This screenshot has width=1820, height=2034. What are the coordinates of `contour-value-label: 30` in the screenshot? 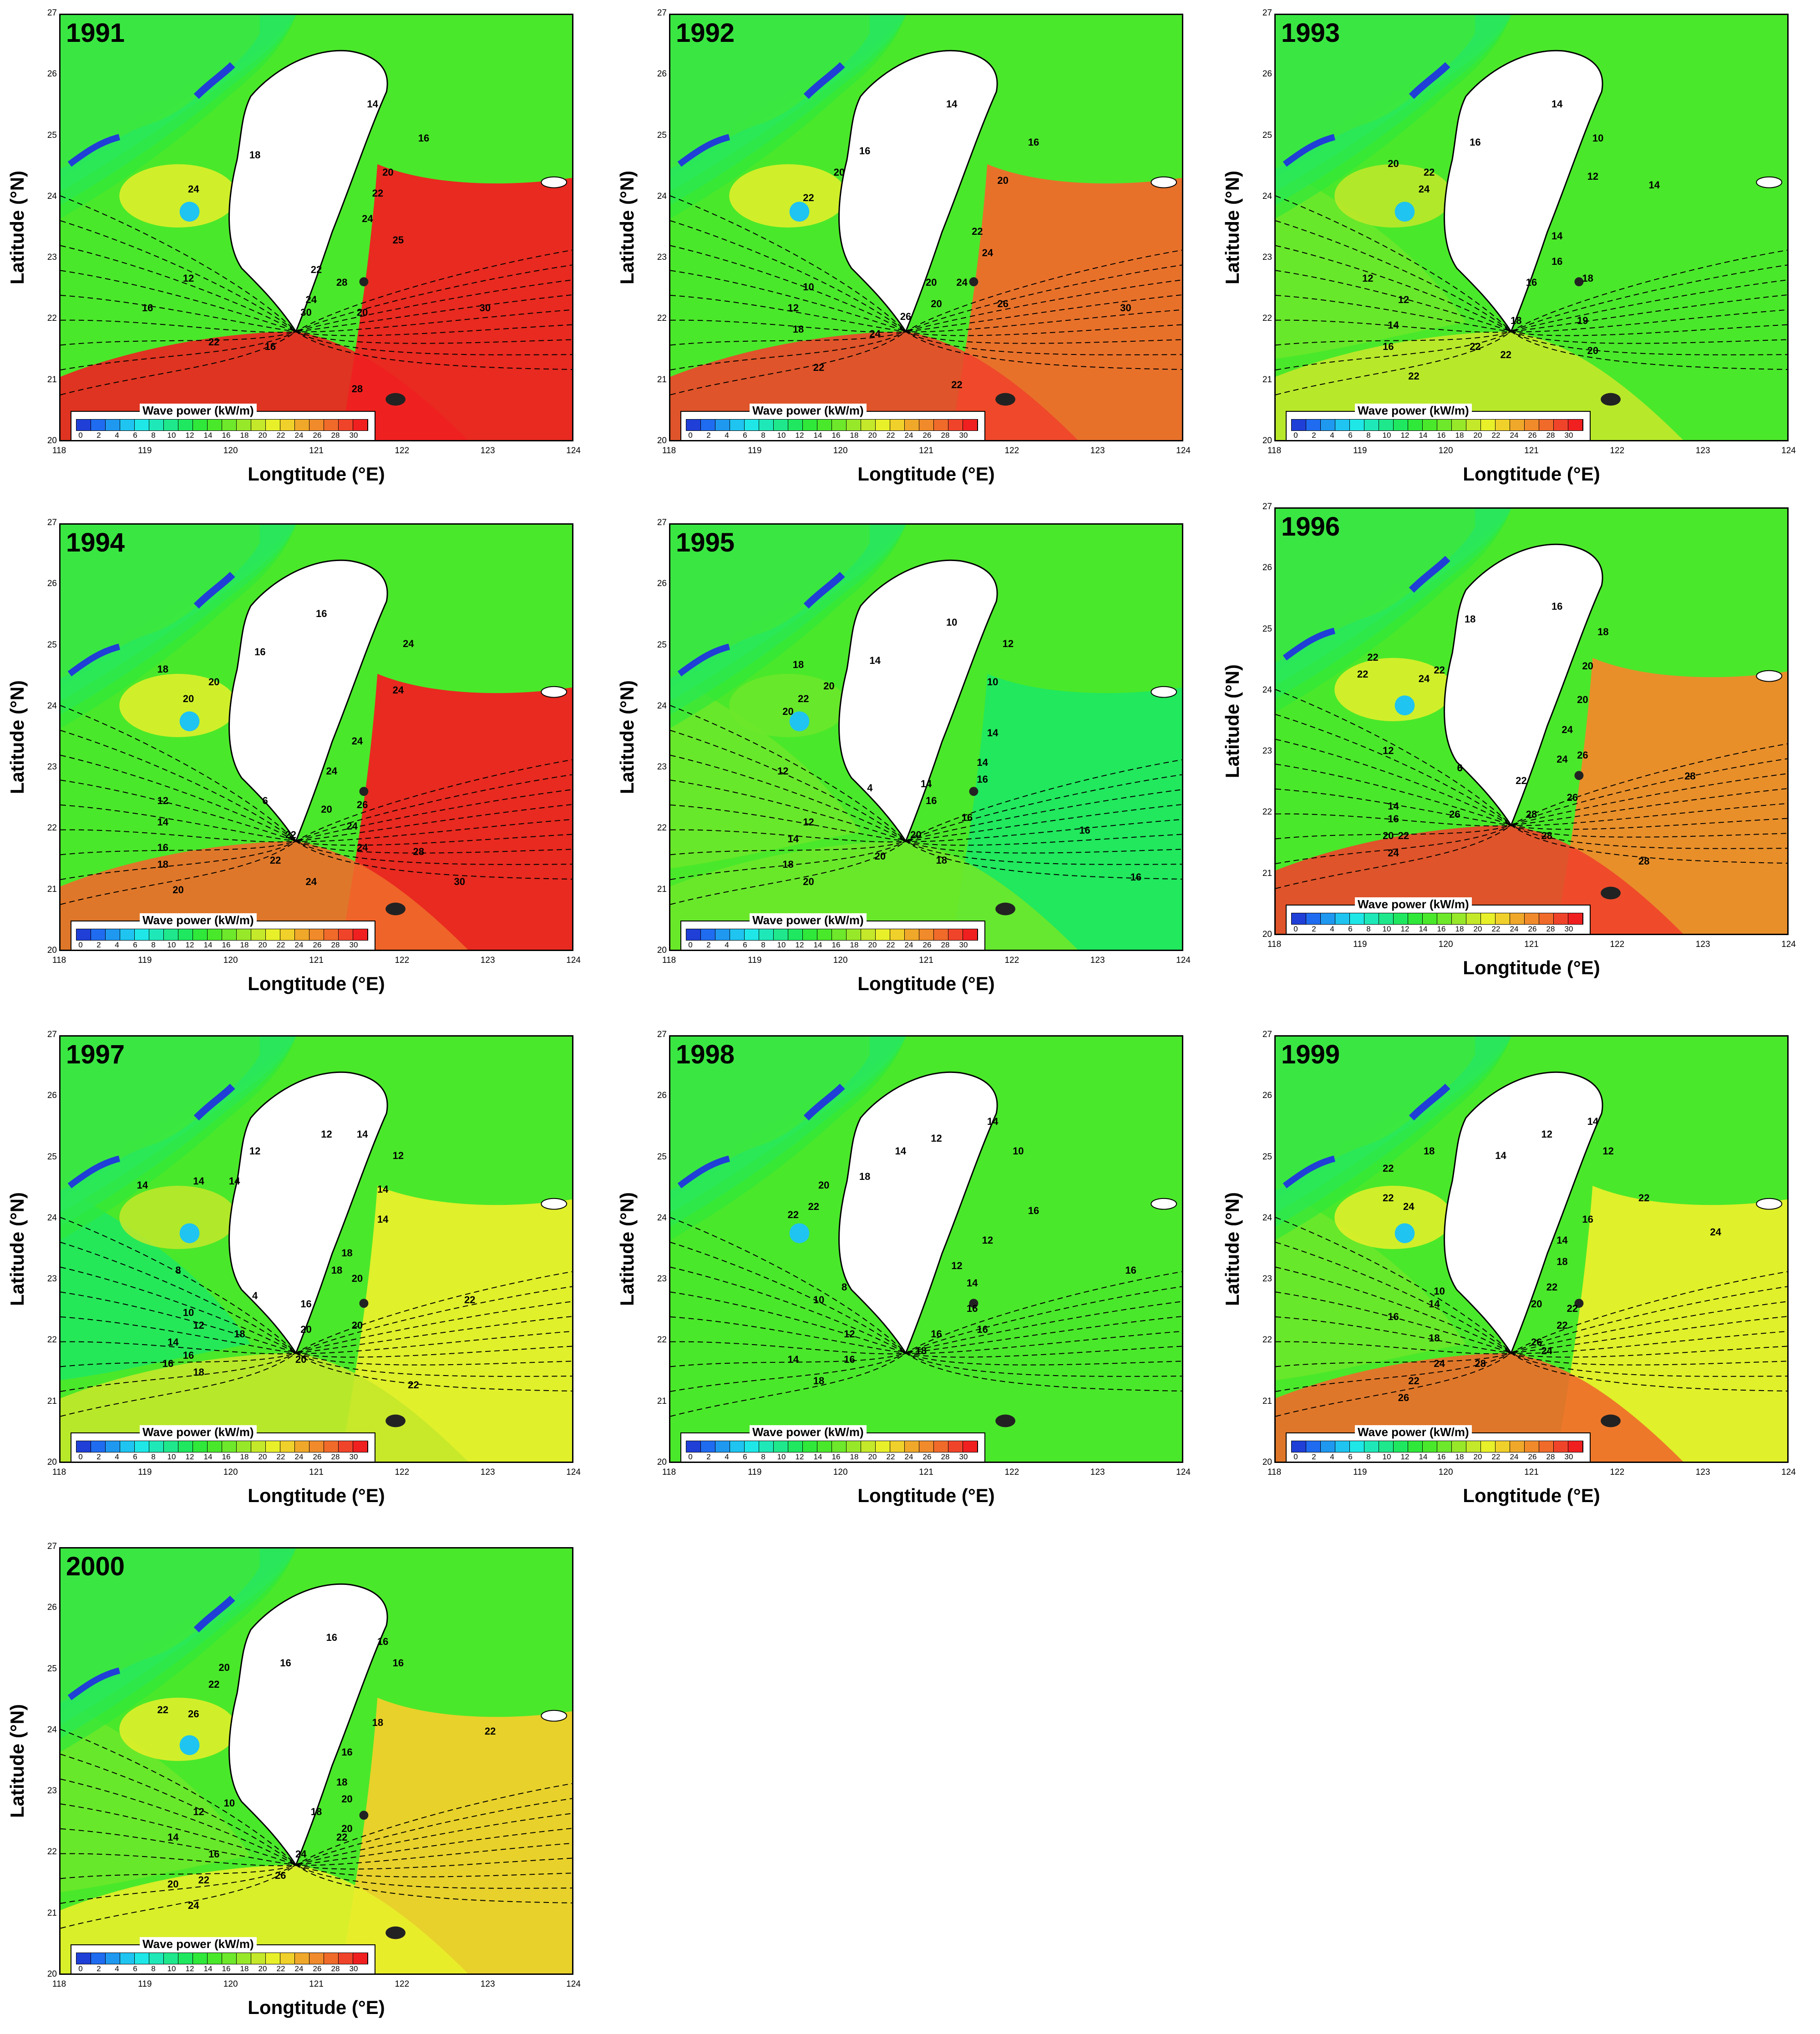 It's located at (485, 308).